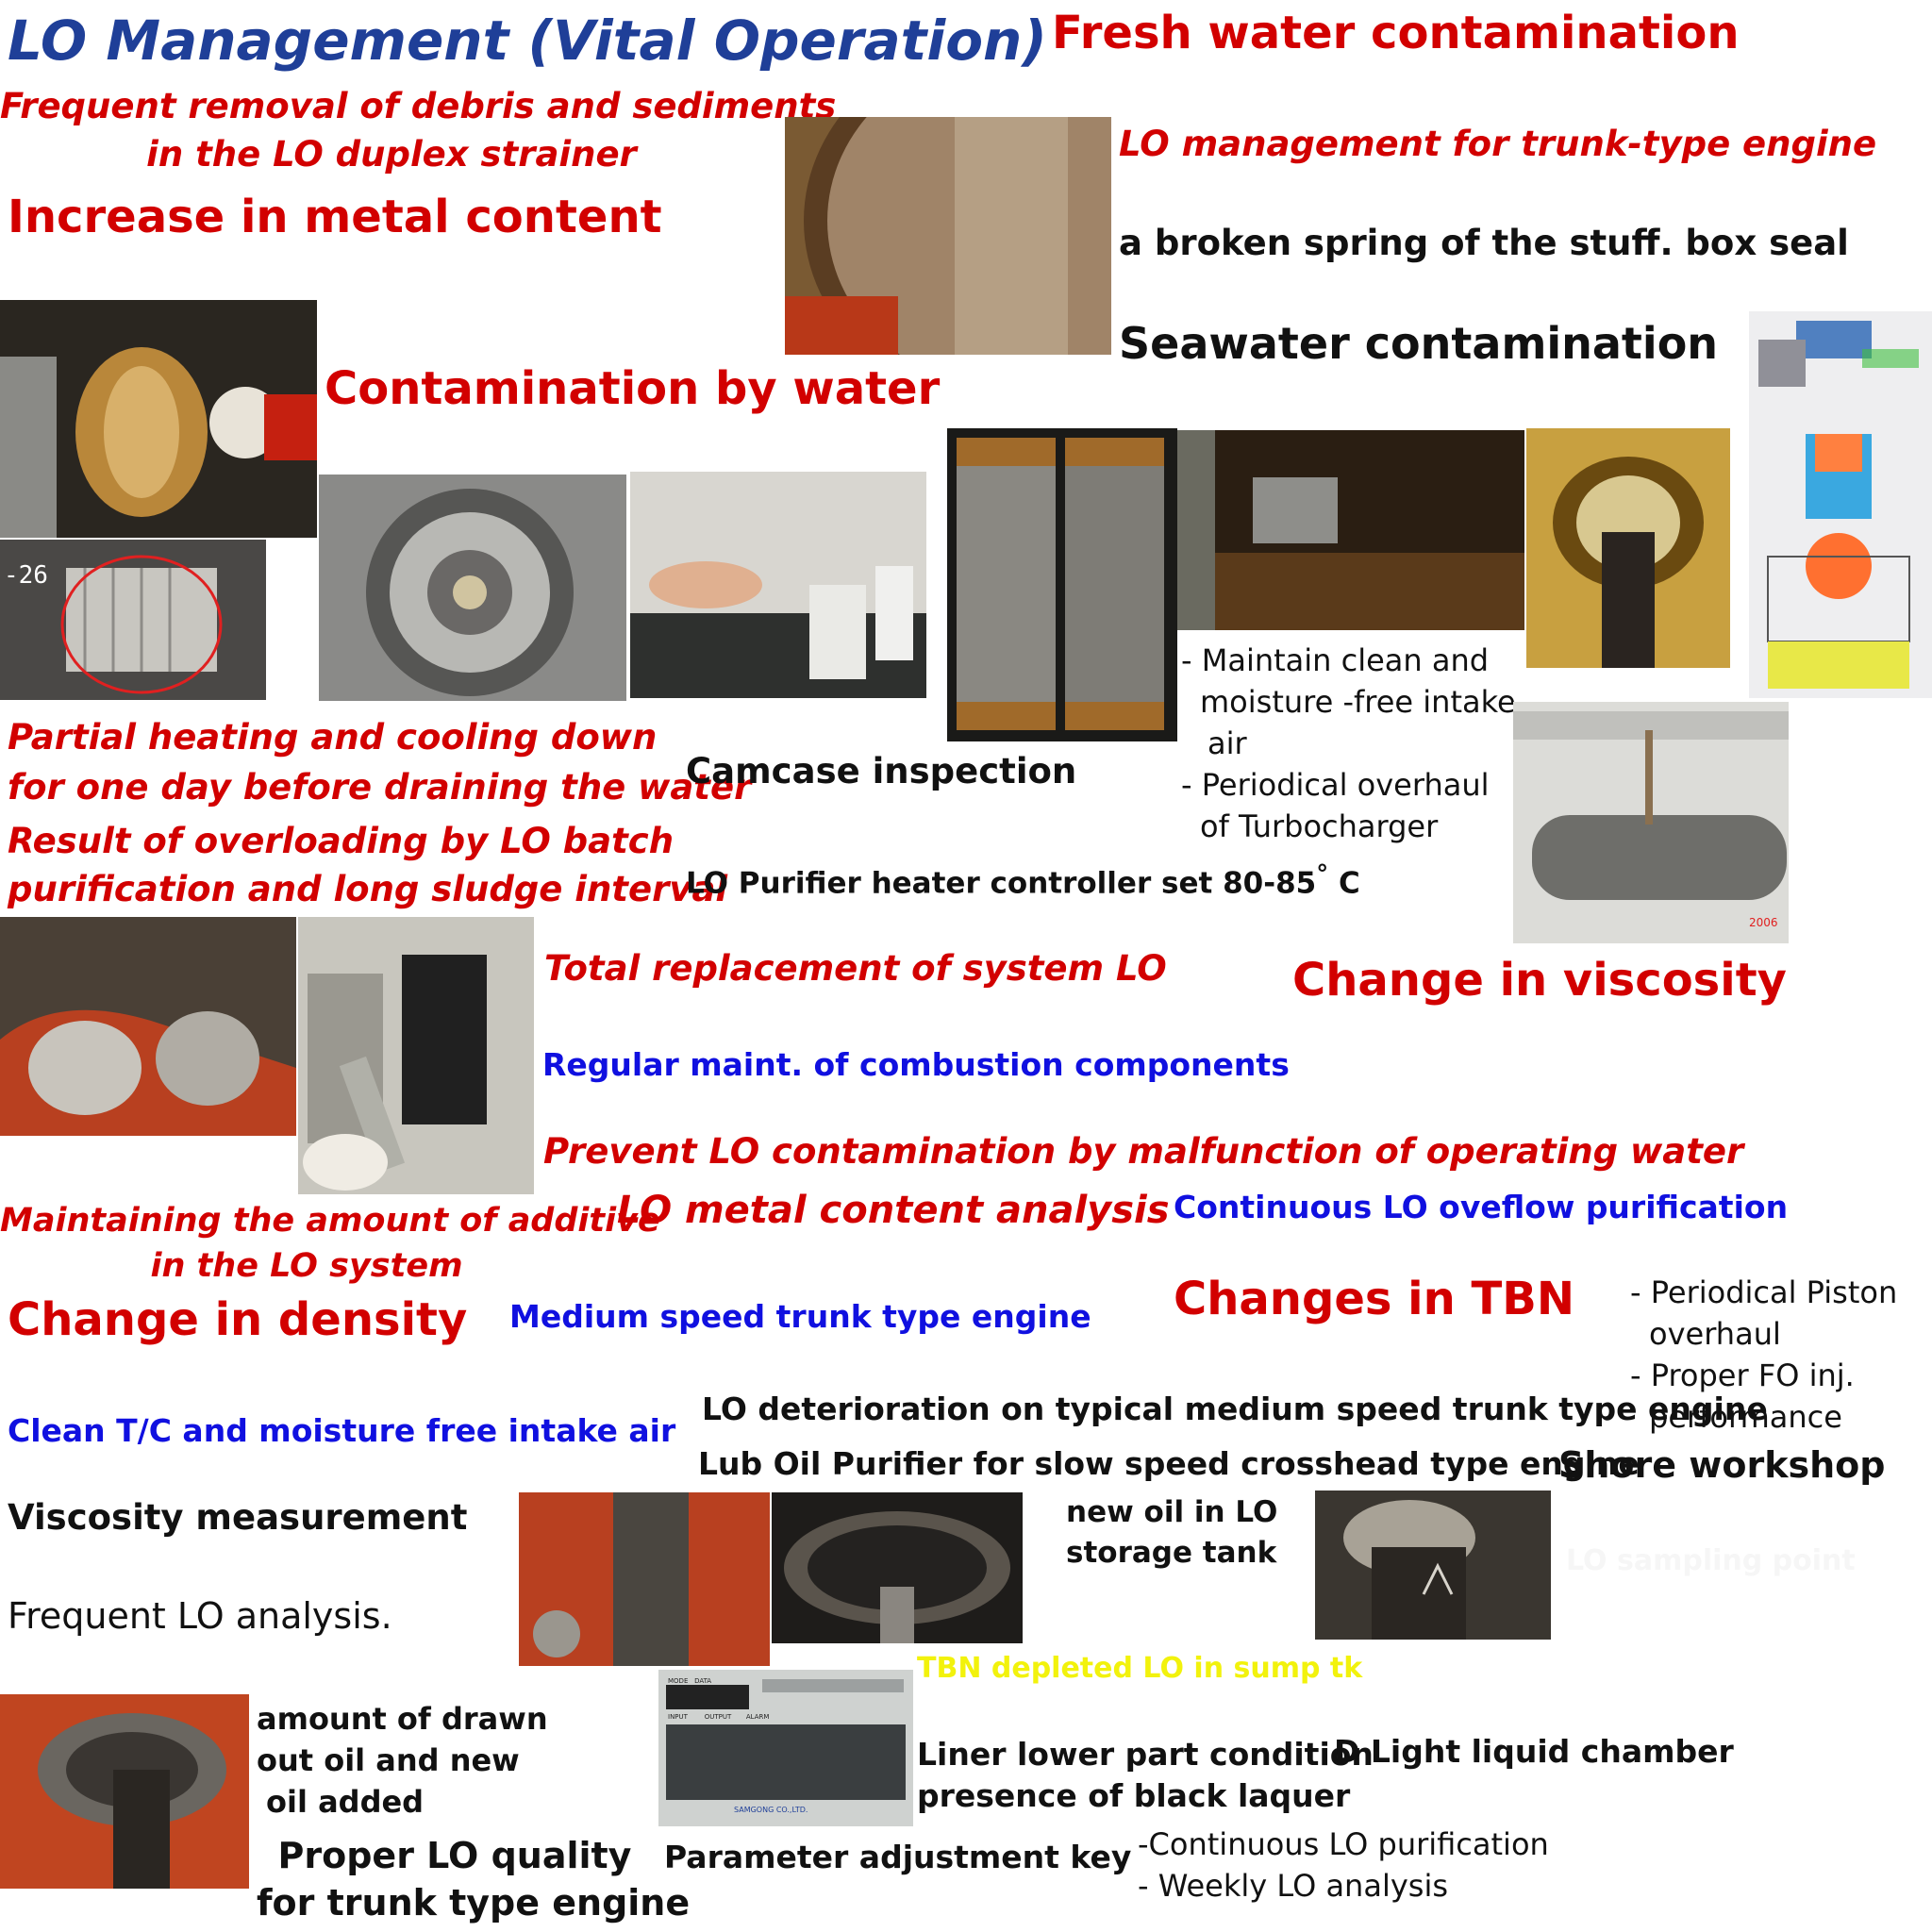  What do you see at coordinates (238, 1518) in the screenshot?
I see `label-viscosity-meas: Viscosity measurement` at bounding box center [238, 1518].